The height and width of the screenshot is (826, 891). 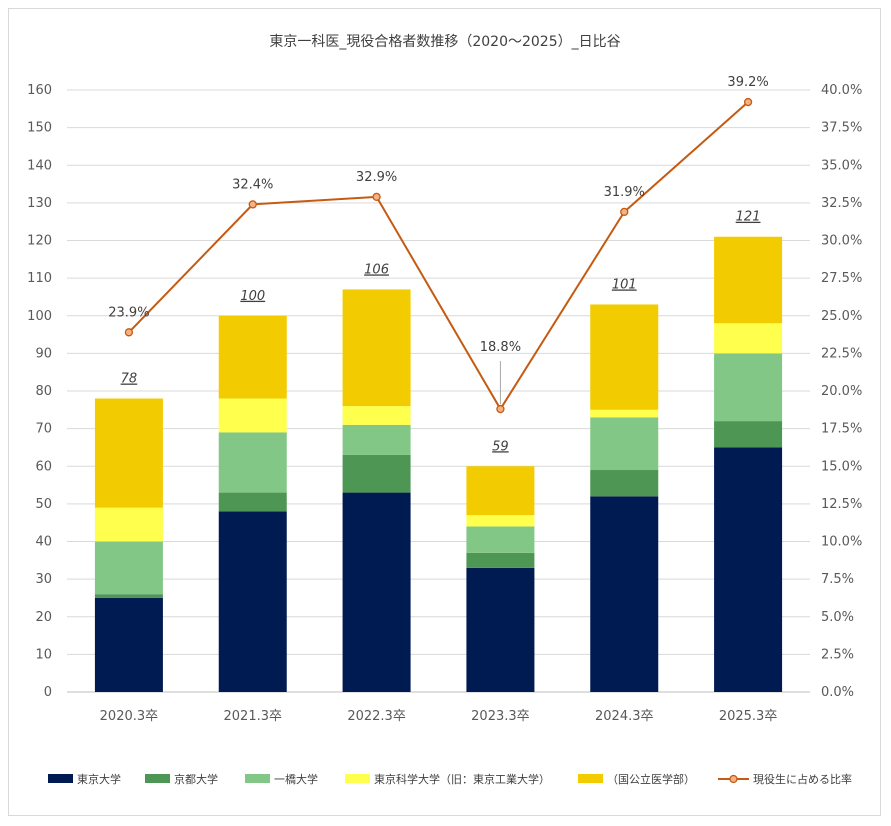 I want to click on right-tick-label: 32.5%, so click(x=841, y=203).